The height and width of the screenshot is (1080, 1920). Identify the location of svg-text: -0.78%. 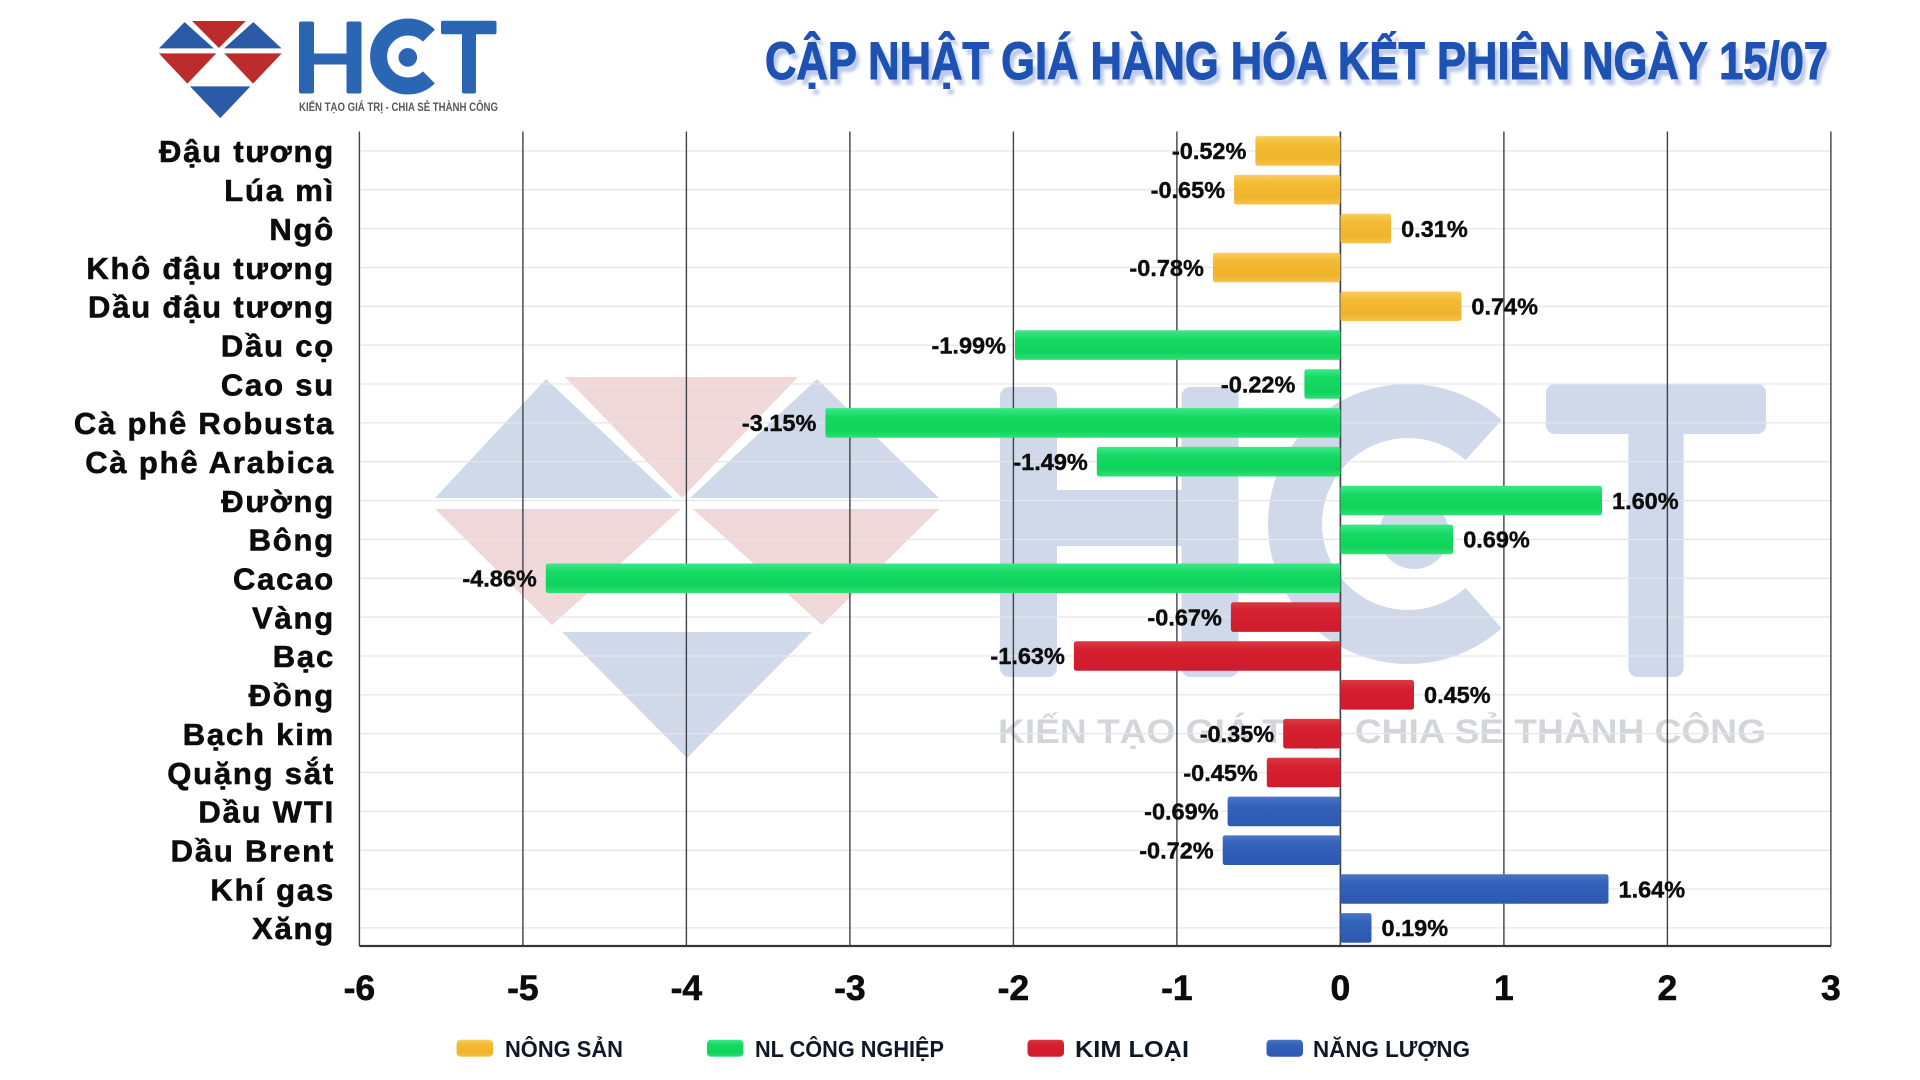
(1166, 268).